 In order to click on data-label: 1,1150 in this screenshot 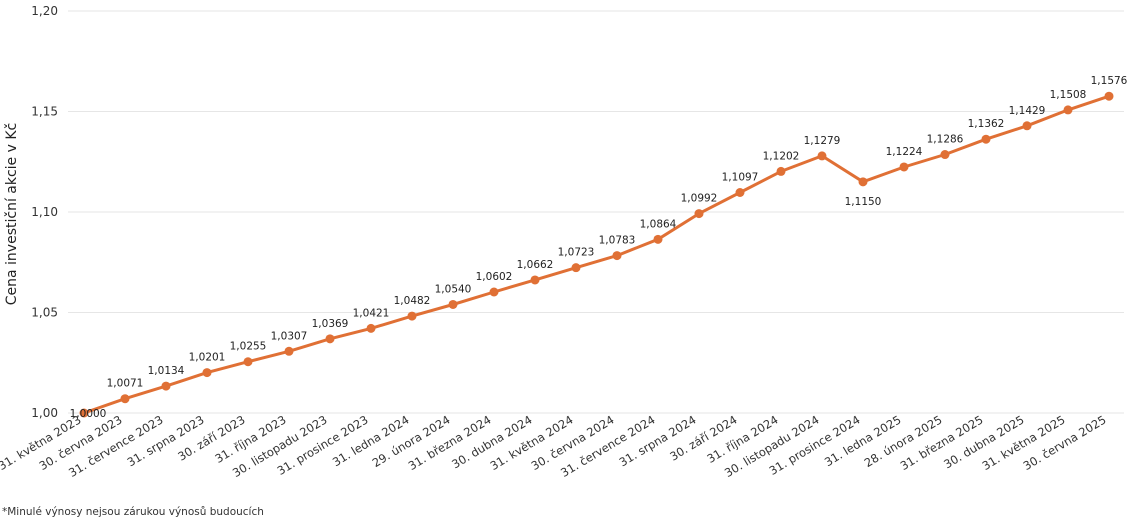, I will do `click(863, 202)`.